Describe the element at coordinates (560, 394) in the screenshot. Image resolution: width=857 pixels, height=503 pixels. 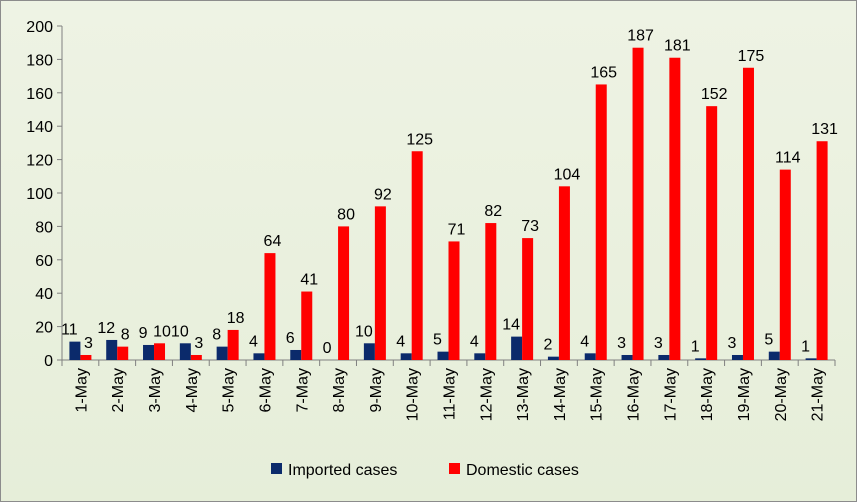
I see `x-tick-label: 14-May` at that location.